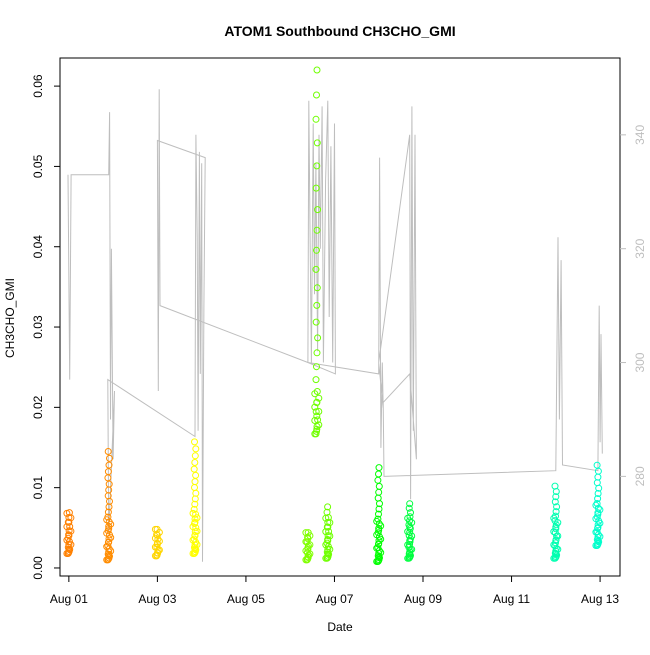 The image size is (650, 655). Describe the element at coordinates (334, 599) in the screenshot. I see `x-tick-label-3: Aug 07` at that location.